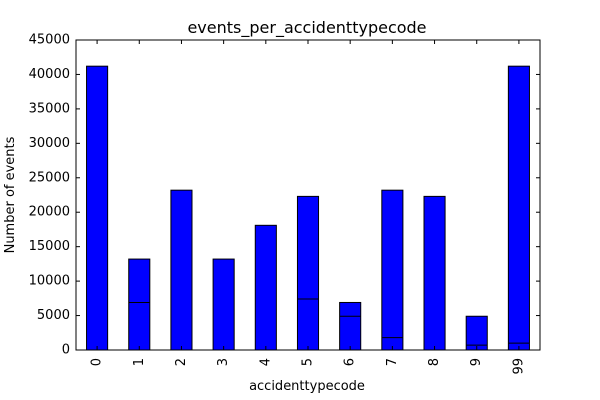 The height and width of the screenshot is (400, 600). I want to click on y-axis-title: Number of events, so click(10, 194).